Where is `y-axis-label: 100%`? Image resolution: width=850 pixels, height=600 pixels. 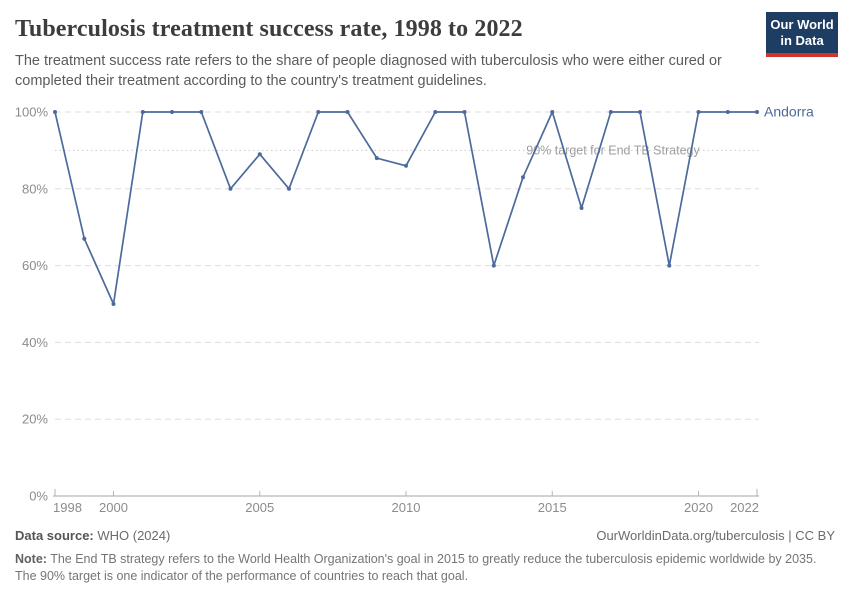 y-axis-label: 100% is located at coordinates (32, 112).